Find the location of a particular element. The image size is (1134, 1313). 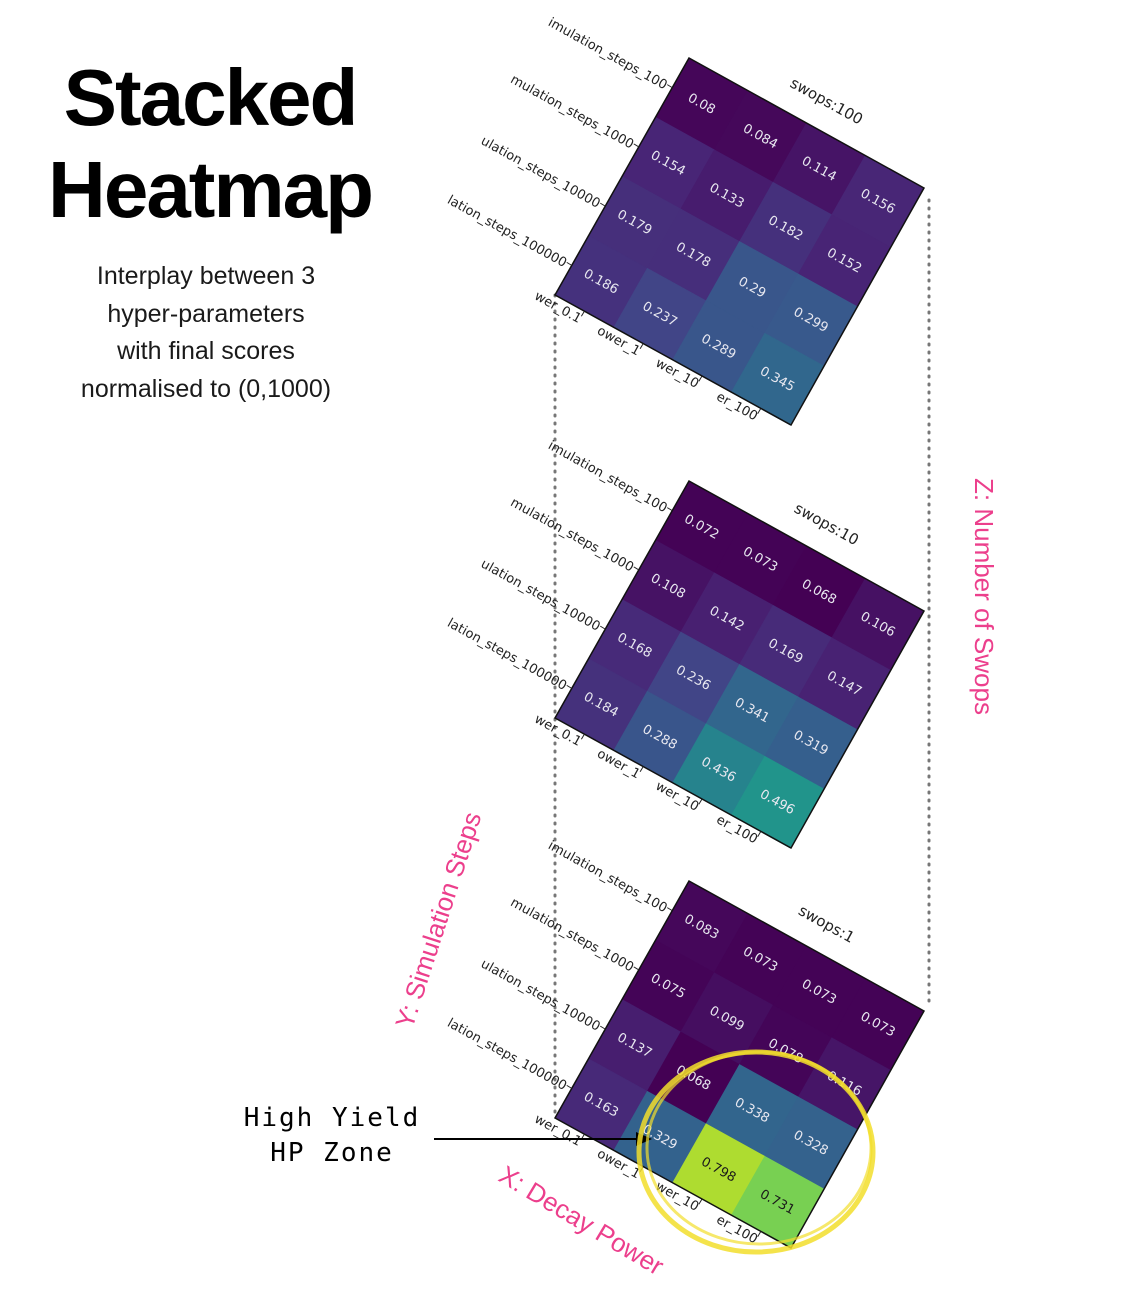

panel-title: swops:1 is located at coordinates (826, 923).